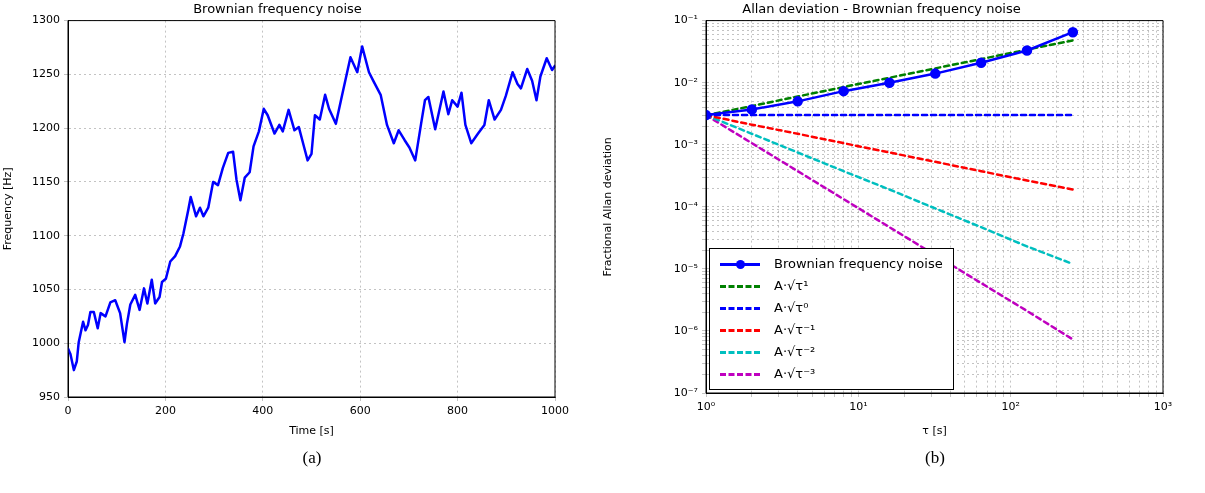 Image resolution: width=1205 pixels, height=493 pixels. I want to click on y-tick-label: 950, so click(49, 396).